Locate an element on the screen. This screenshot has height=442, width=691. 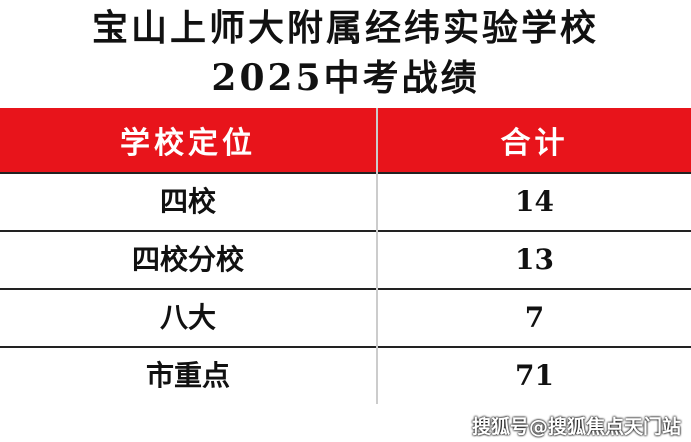
cell-type: 市重点 is located at coordinates (189, 375).